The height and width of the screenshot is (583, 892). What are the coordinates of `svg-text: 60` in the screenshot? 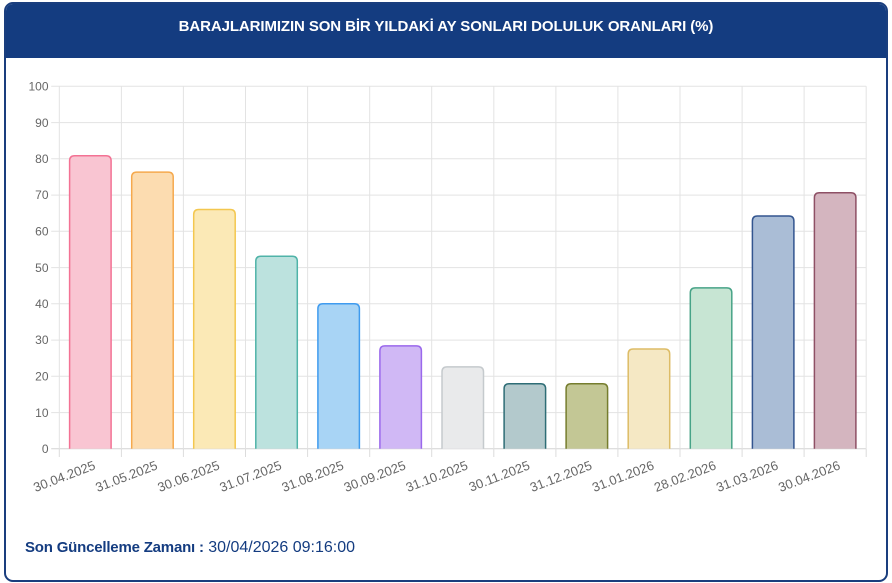 It's located at (42, 232).